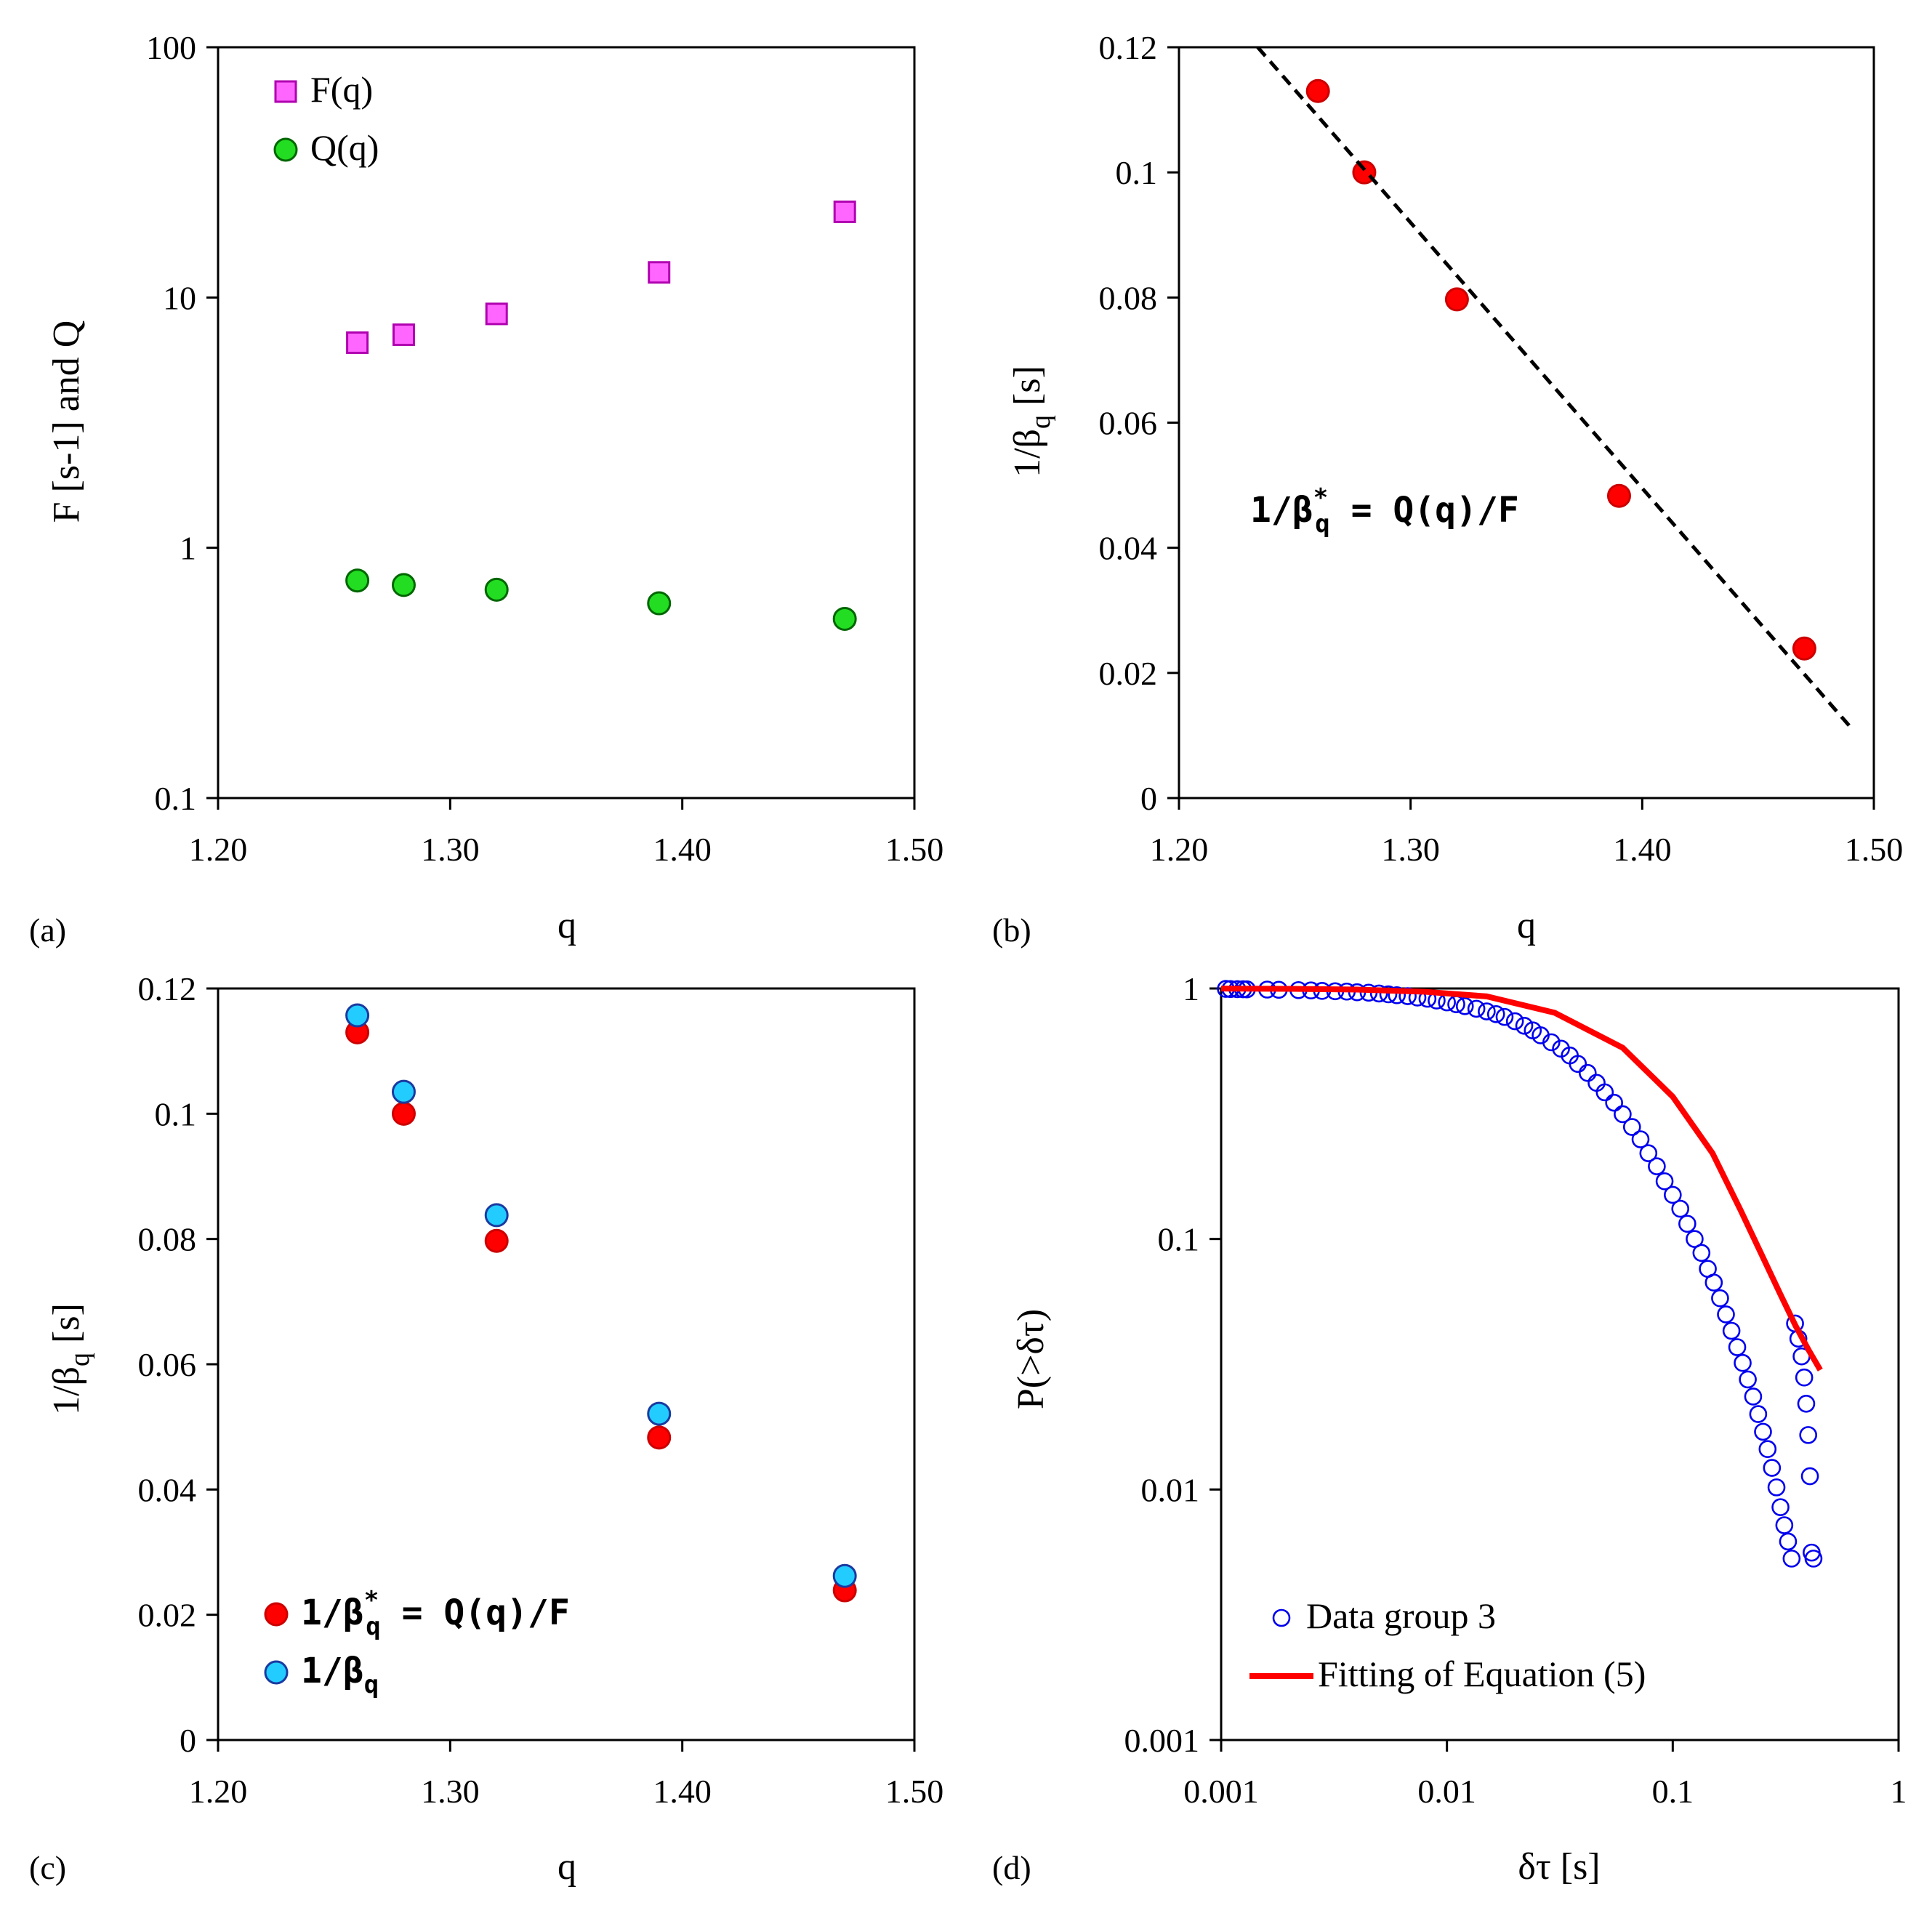 Image resolution: width=1932 pixels, height=1913 pixels. I want to click on legend-label-sup: *, so click(371, 1600).